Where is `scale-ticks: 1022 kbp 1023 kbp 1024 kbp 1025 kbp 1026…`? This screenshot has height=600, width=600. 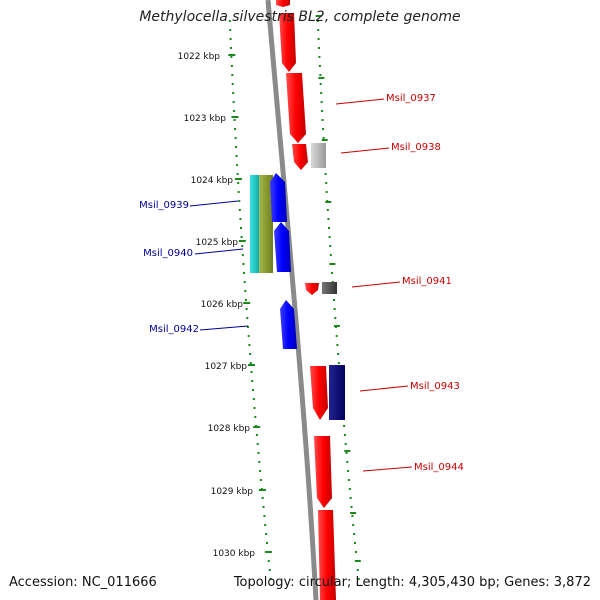
scale-ticks: 1022 kbp 1023 kbp 1024 kbp 1025 kbp 1026… is located at coordinates (217, 305).